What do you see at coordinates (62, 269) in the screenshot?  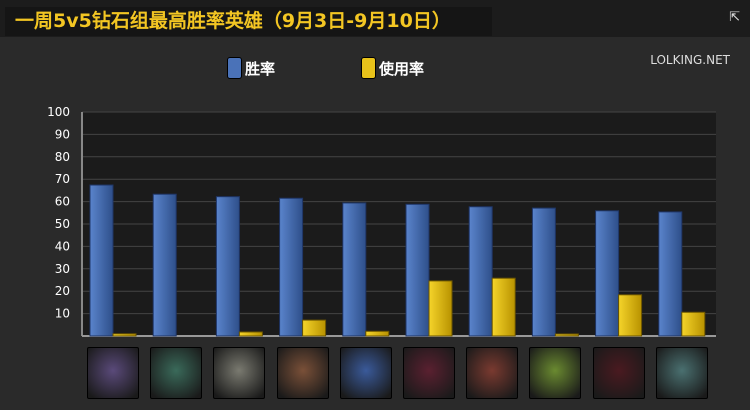 I see `y-tick-label: 30` at bounding box center [62, 269].